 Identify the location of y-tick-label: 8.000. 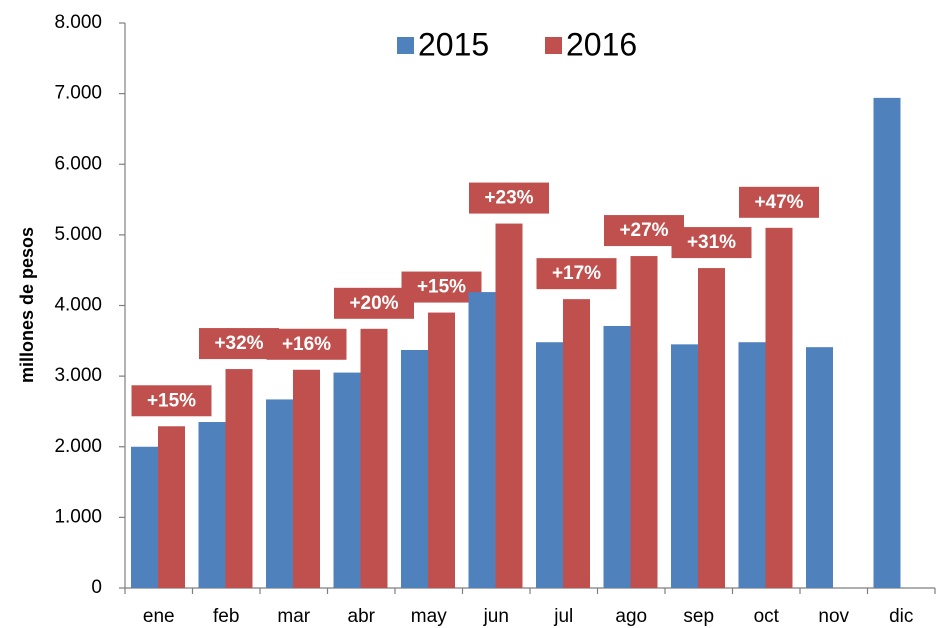
(78, 22).